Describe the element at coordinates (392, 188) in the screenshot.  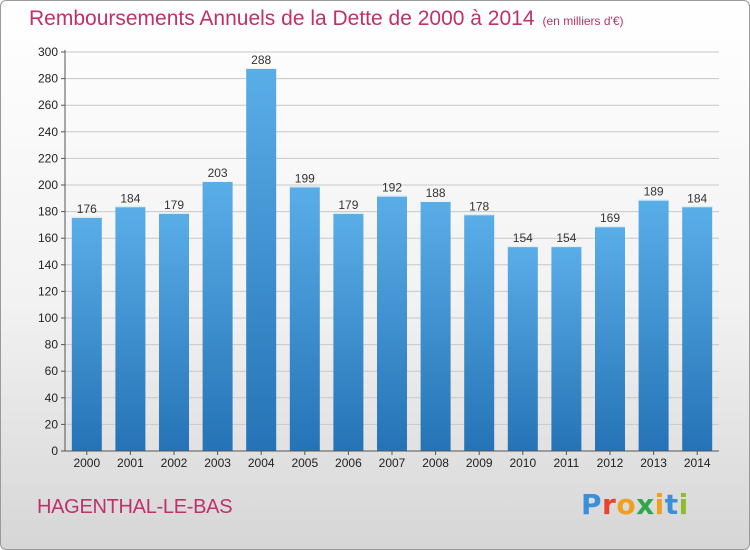
I see `value-label-2007: 192` at that location.